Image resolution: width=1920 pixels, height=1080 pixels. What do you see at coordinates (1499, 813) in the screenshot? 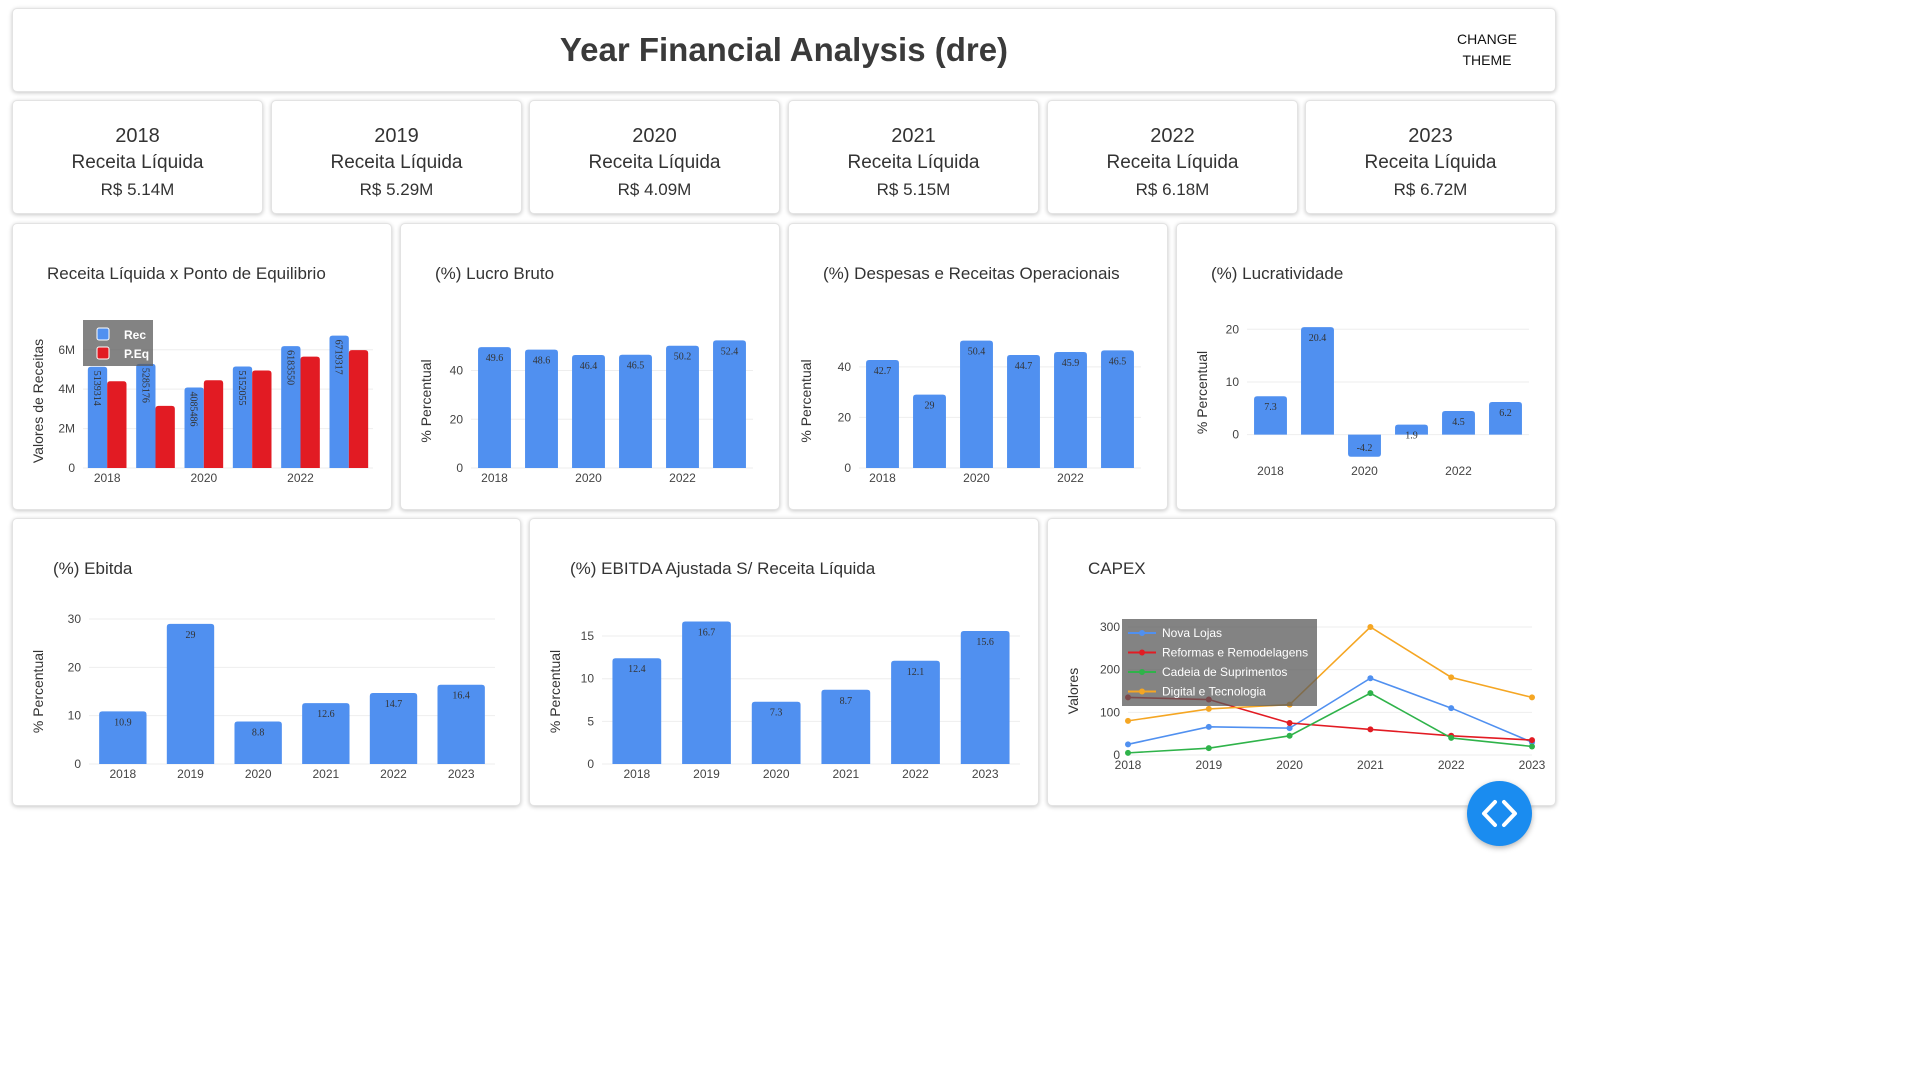
I see `code-view-button` at bounding box center [1499, 813].